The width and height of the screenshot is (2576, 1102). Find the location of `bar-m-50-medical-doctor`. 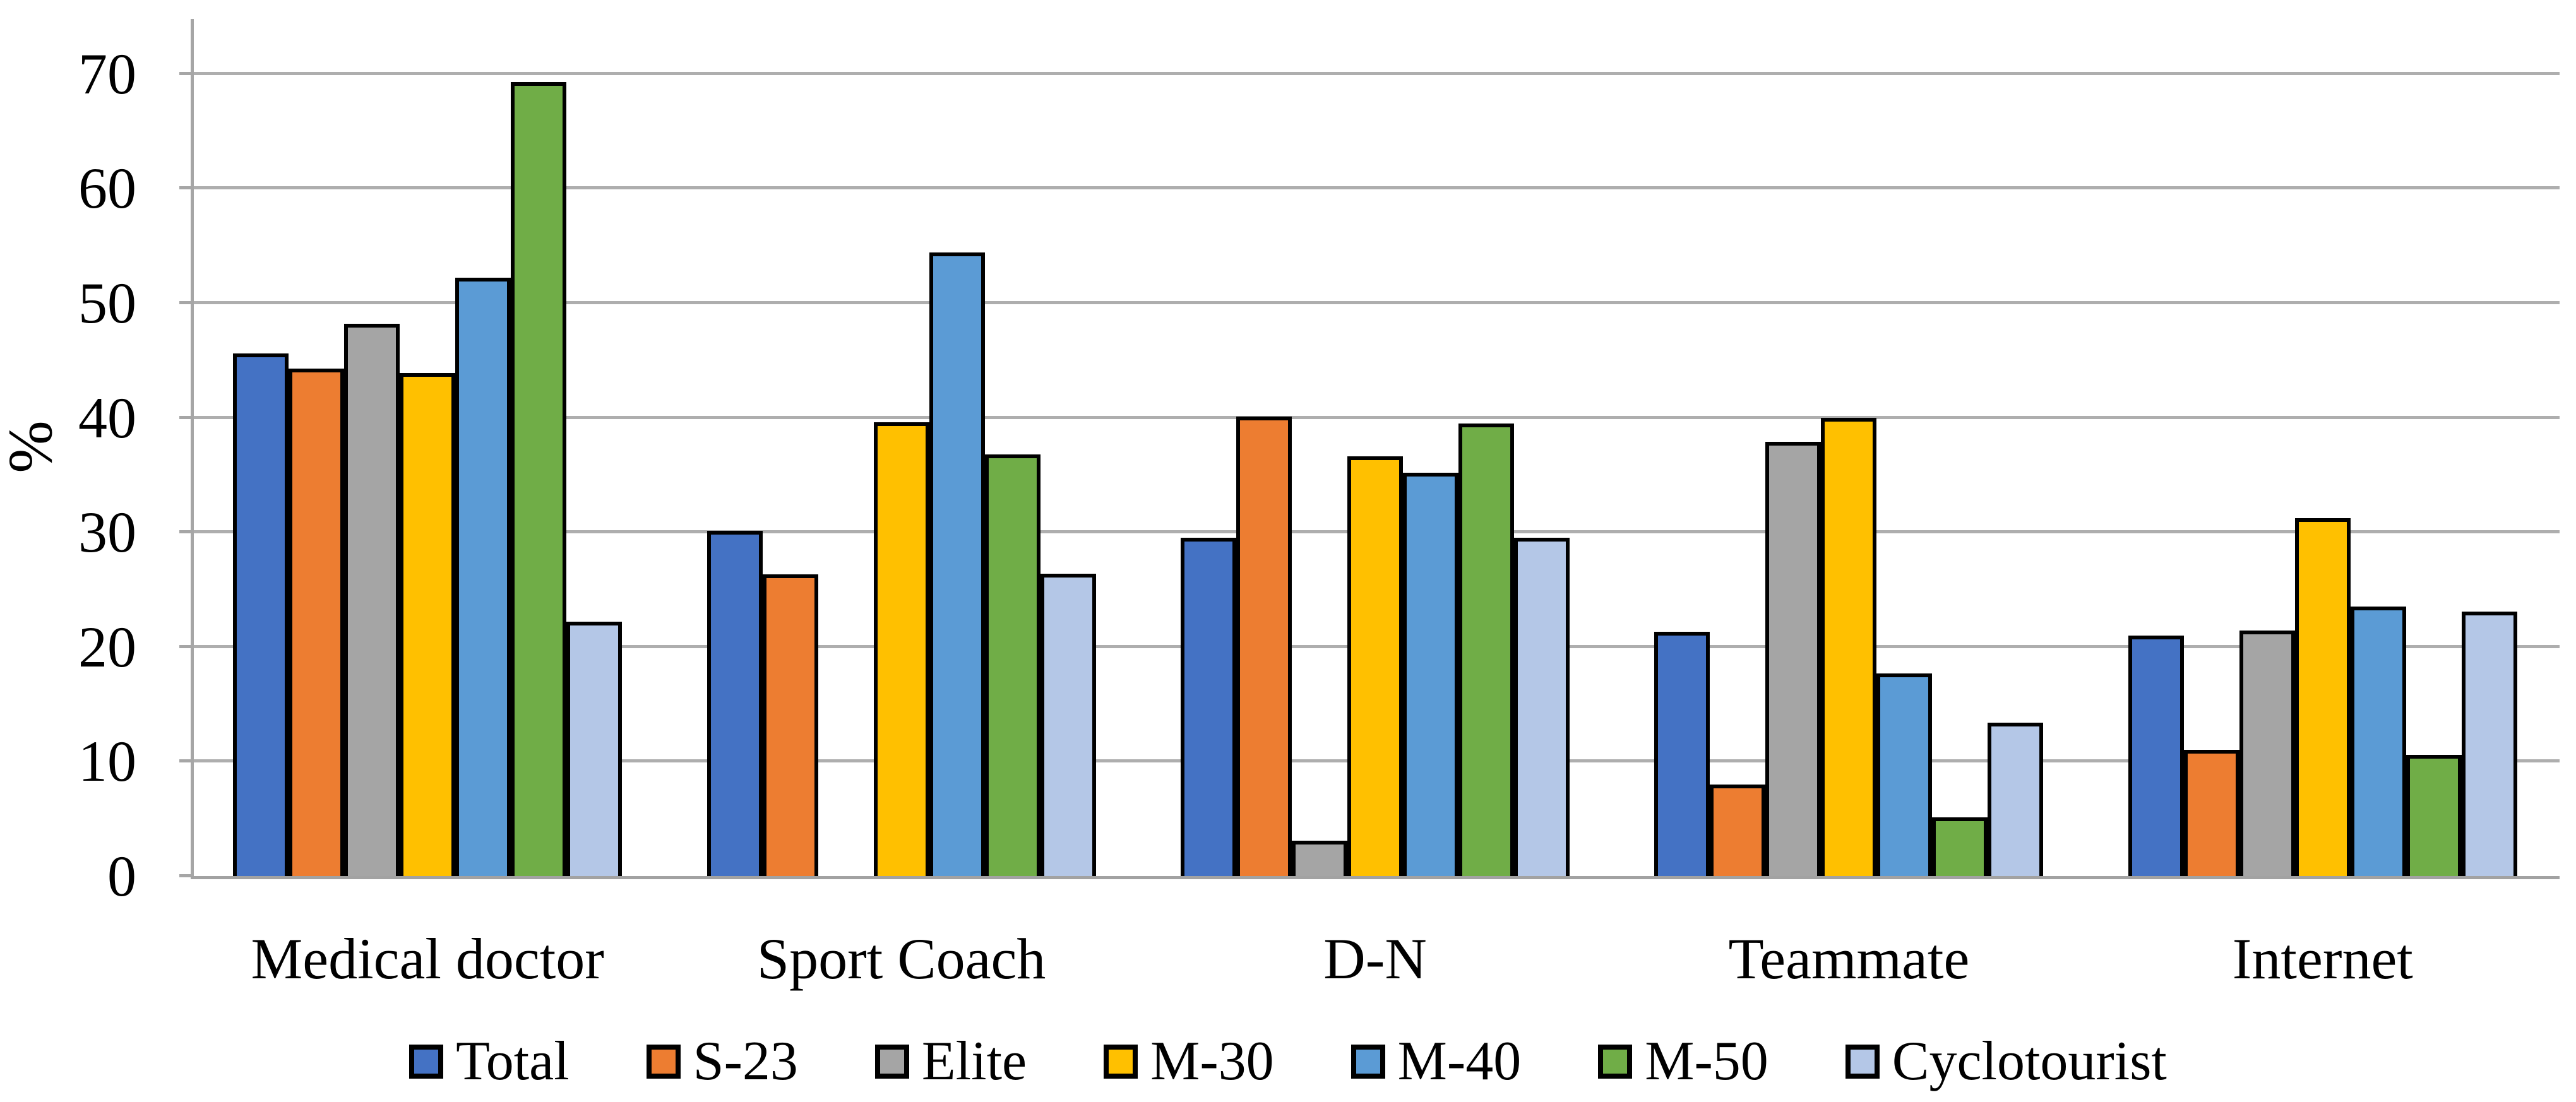

bar-m-50-medical-doctor is located at coordinates (539, 479).